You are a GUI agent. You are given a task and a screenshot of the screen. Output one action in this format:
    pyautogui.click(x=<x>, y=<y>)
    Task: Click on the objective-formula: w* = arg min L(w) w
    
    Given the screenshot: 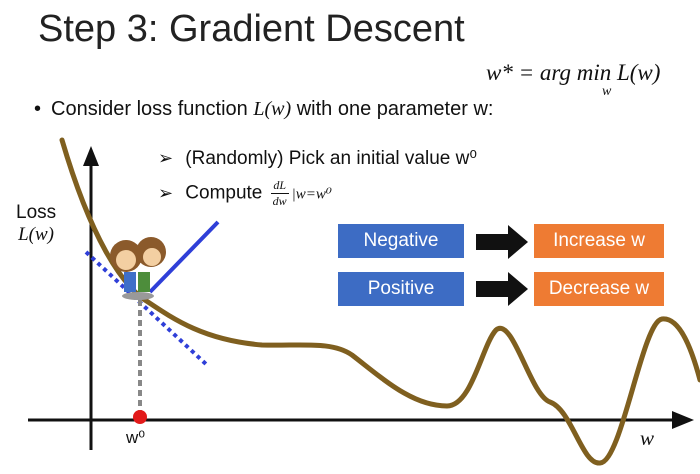 What is the action you would take?
    pyautogui.click(x=573, y=79)
    